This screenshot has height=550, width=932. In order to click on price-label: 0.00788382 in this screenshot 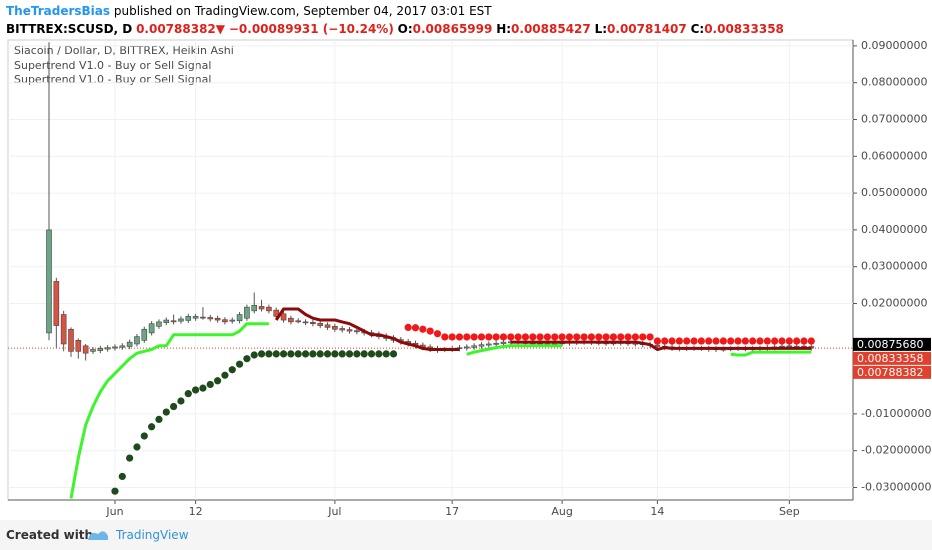, I will do `click(890, 372)`.